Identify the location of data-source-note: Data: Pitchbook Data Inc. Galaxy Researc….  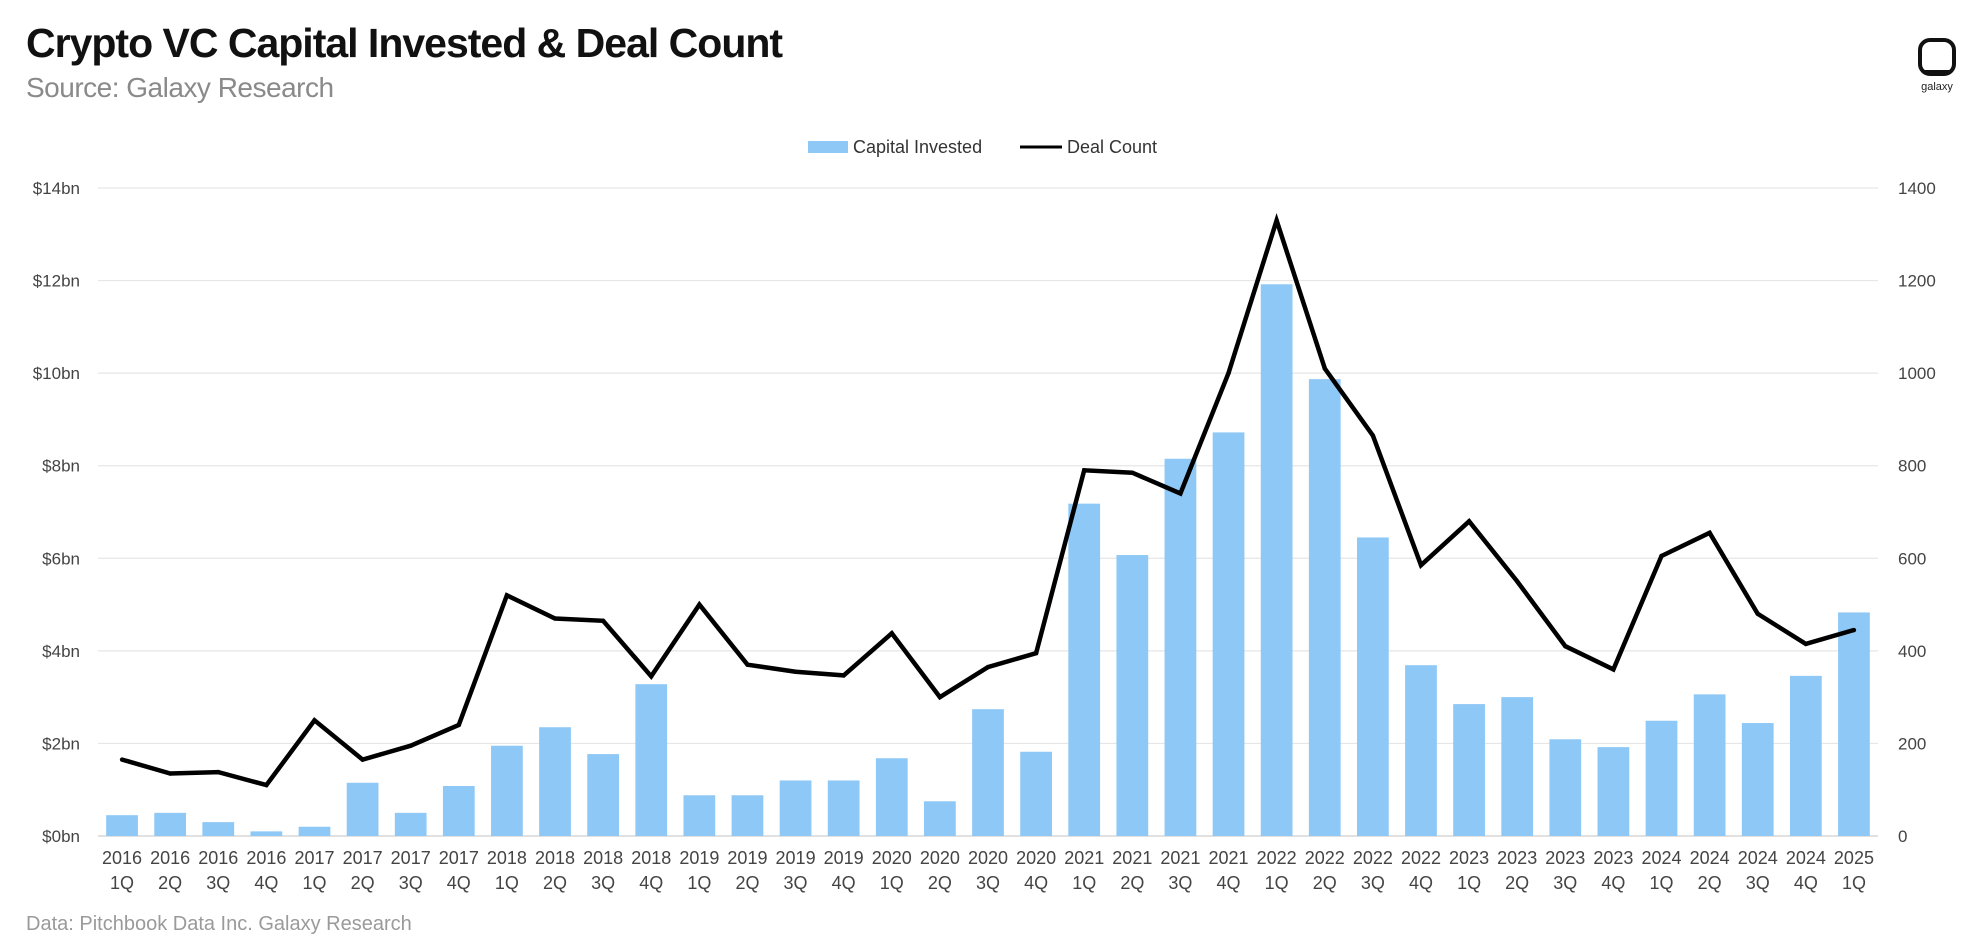
(219, 924).